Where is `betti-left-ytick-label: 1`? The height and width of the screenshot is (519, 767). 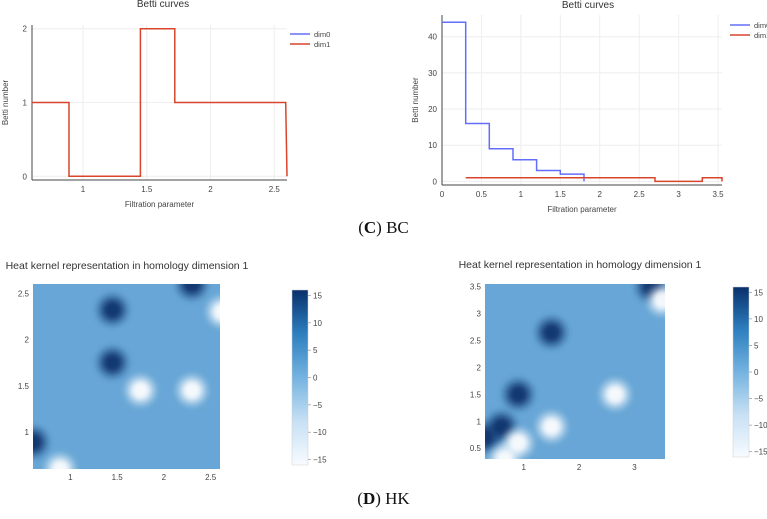
betti-left-ytick-label: 1 is located at coordinates (25, 103).